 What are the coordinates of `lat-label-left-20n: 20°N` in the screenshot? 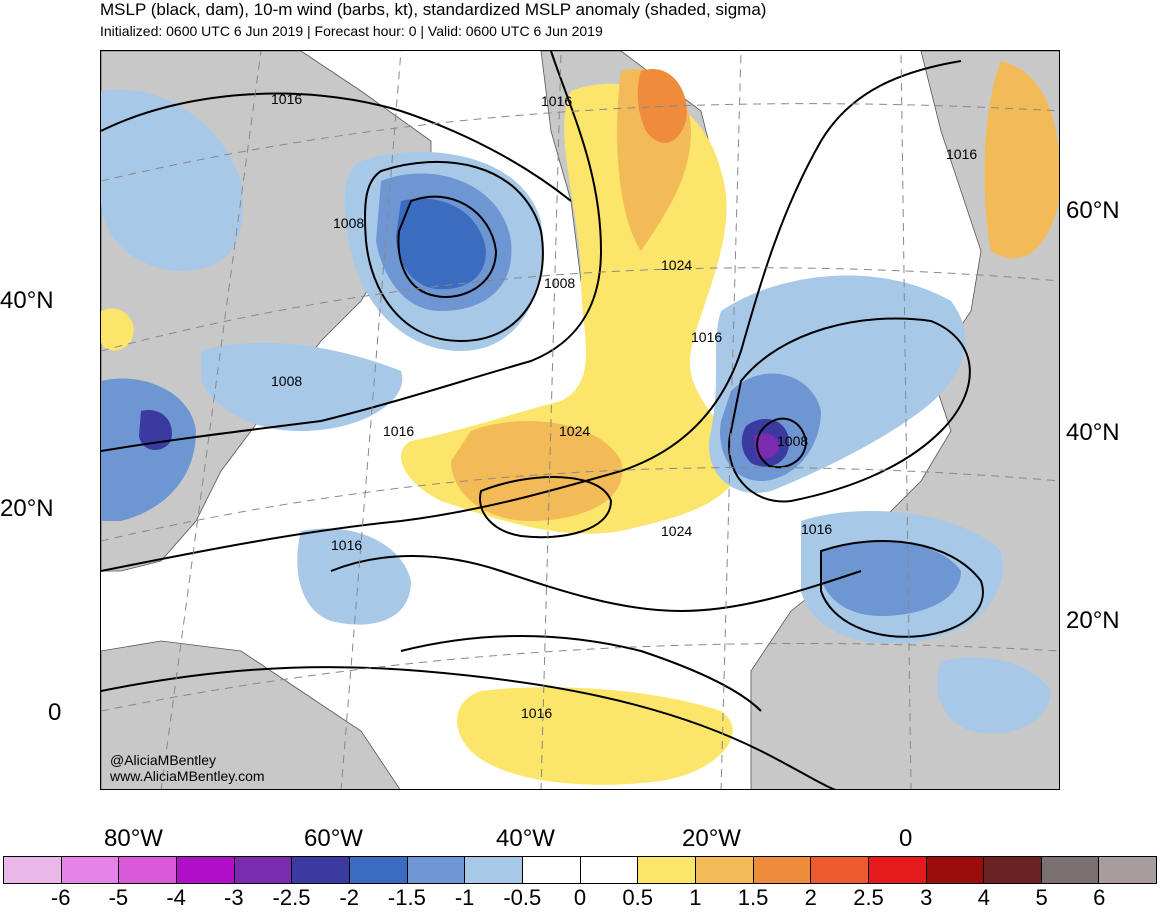 It's located at (27, 508).